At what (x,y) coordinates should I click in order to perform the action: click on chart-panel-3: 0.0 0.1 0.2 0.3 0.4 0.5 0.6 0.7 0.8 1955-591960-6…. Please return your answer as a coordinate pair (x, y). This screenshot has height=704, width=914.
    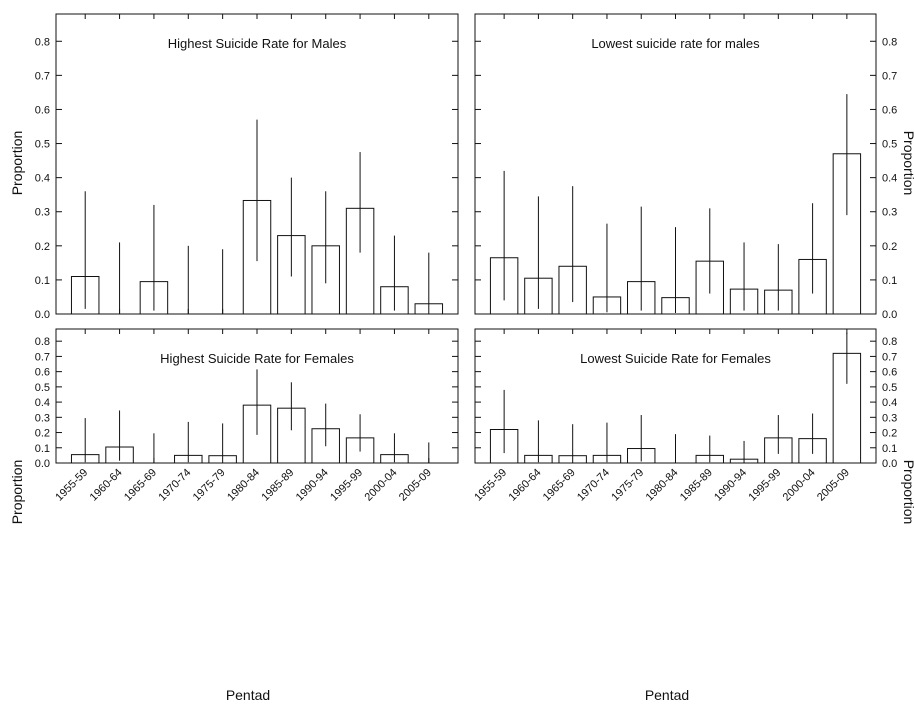
    Looking at the image, I should click on (247, 416).